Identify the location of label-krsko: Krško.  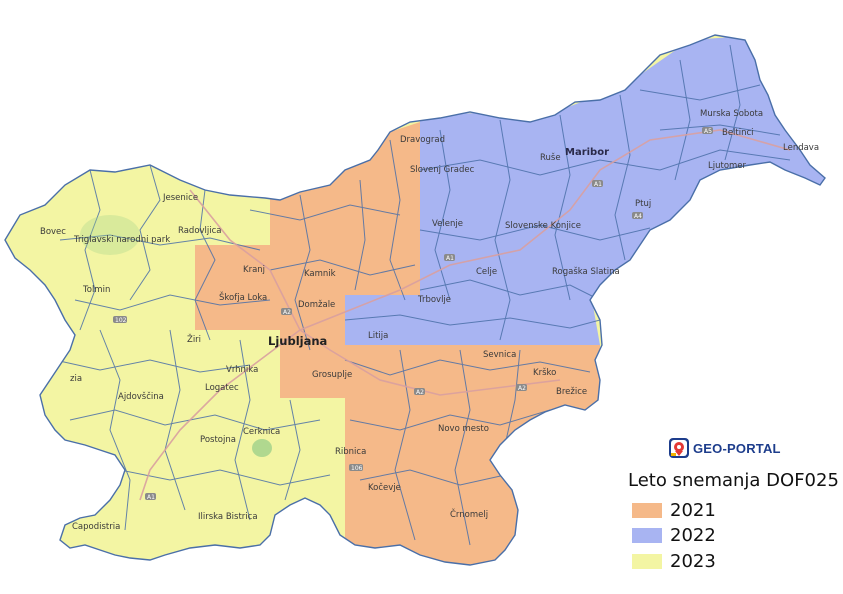
(544, 372).